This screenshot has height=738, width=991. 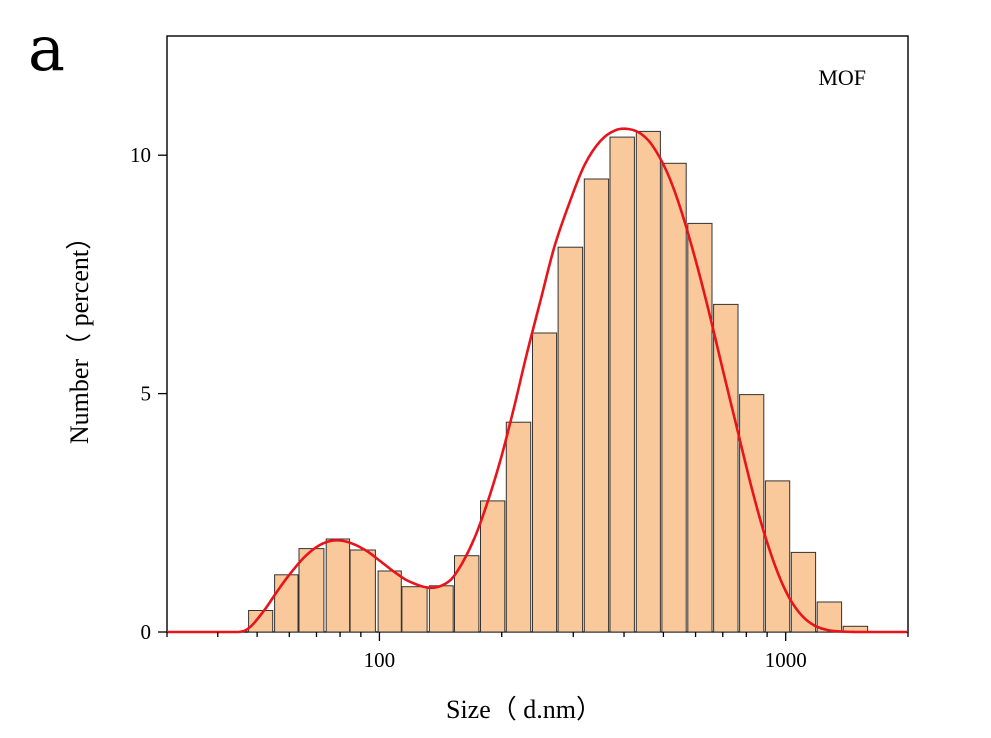 I want to click on y-axis-ticks: 0 5 10, so click(x=148, y=393).